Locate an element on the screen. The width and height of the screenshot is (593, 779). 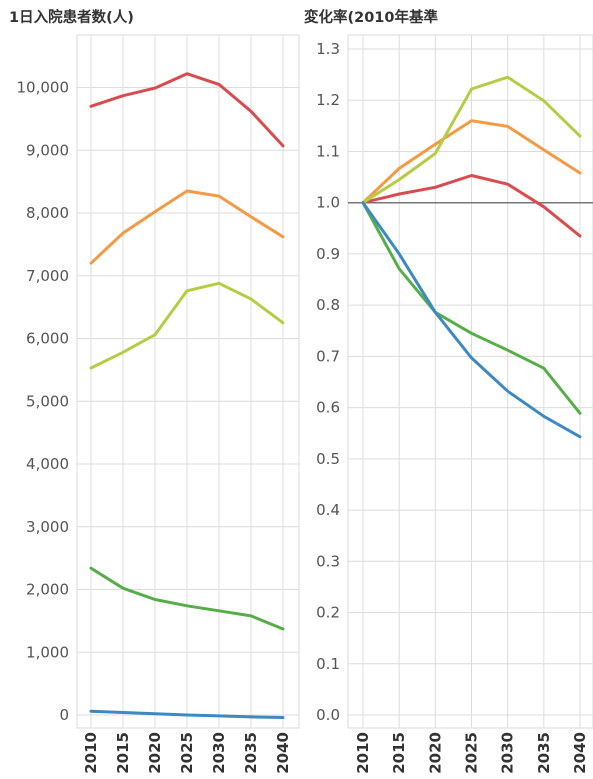
left-xtick-label: 2035 is located at coordinates (251, 753).